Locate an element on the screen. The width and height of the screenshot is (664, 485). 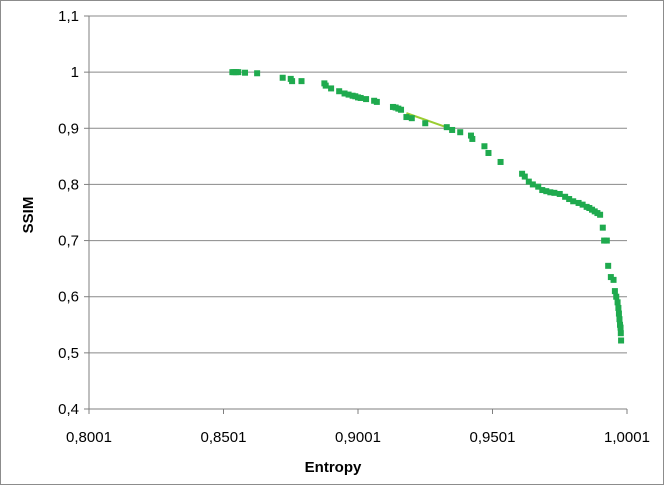
x-tick-label: 0,9001 is located at coordinates (358, 437).